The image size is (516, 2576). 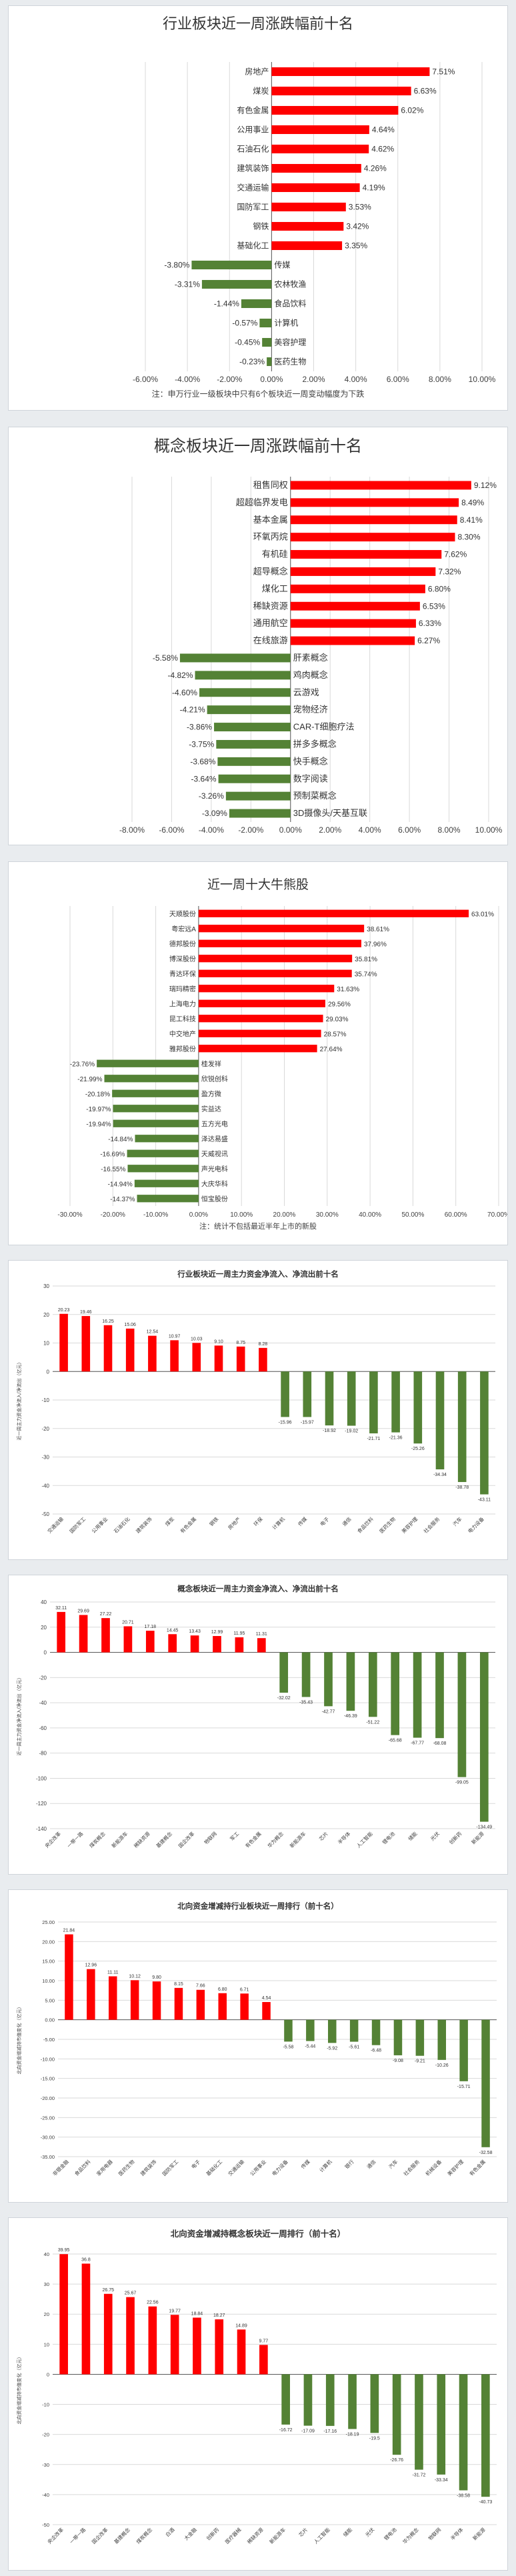 I want to click on data-label: 8.30%, so click(x=468, y=537).